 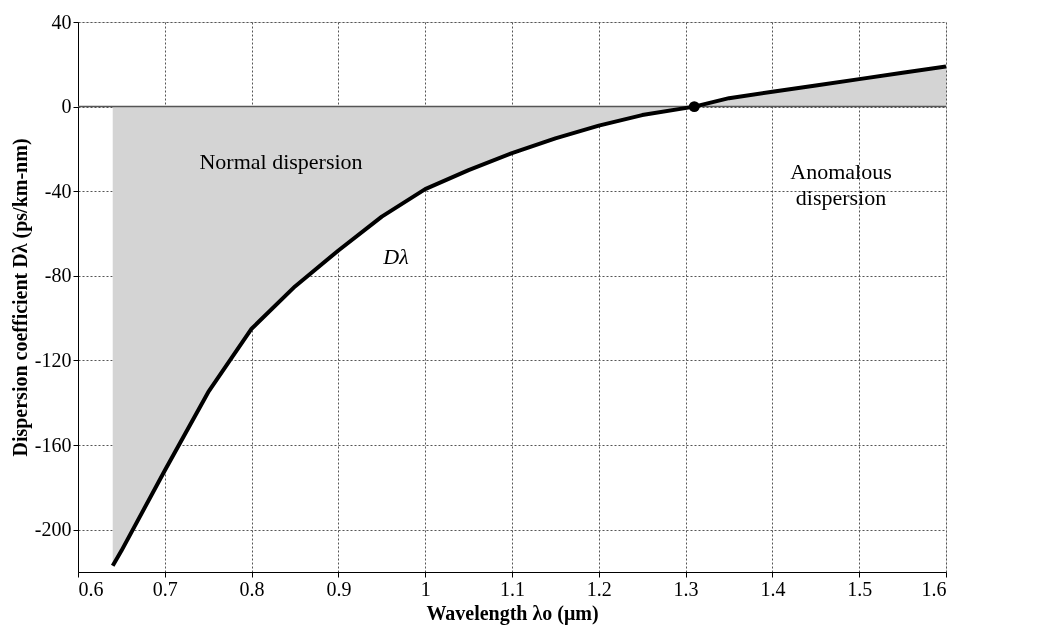 What do you see at coordinates (599, 588) in the screenshot?
I see `x-tick-label: 1.2` at bounding box center [599, 588].